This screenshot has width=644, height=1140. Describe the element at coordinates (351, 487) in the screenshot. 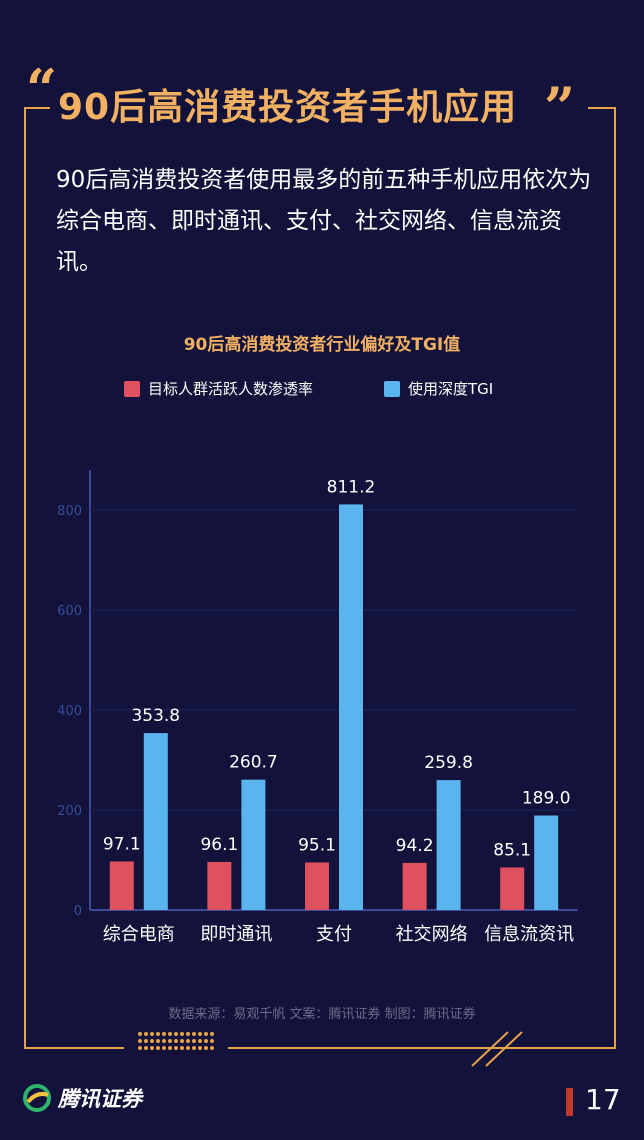

I see `data-label: 811.2` at that location.